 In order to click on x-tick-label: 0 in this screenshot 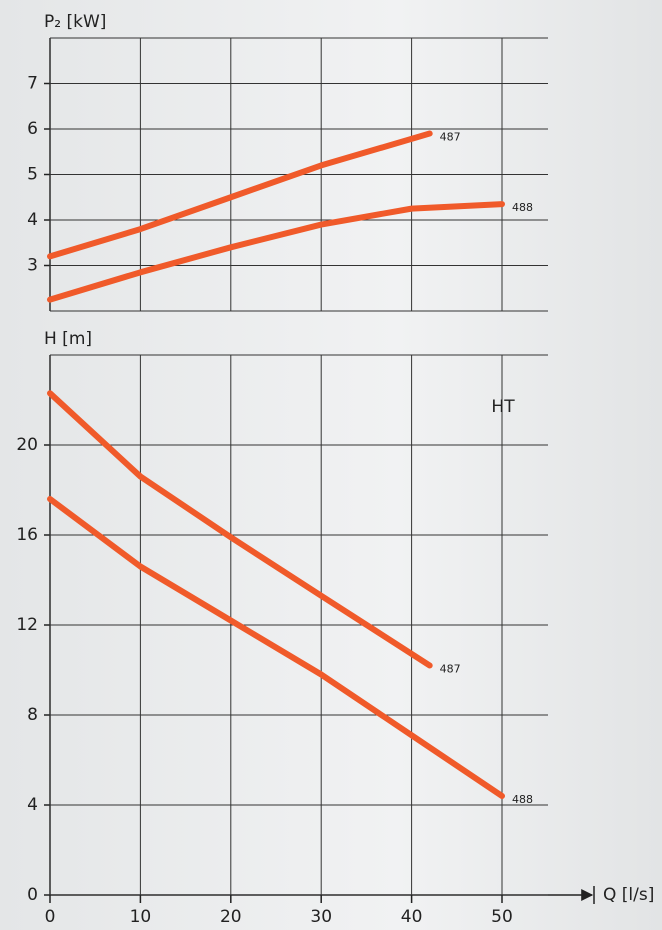, I will do `click(50, 917)`.